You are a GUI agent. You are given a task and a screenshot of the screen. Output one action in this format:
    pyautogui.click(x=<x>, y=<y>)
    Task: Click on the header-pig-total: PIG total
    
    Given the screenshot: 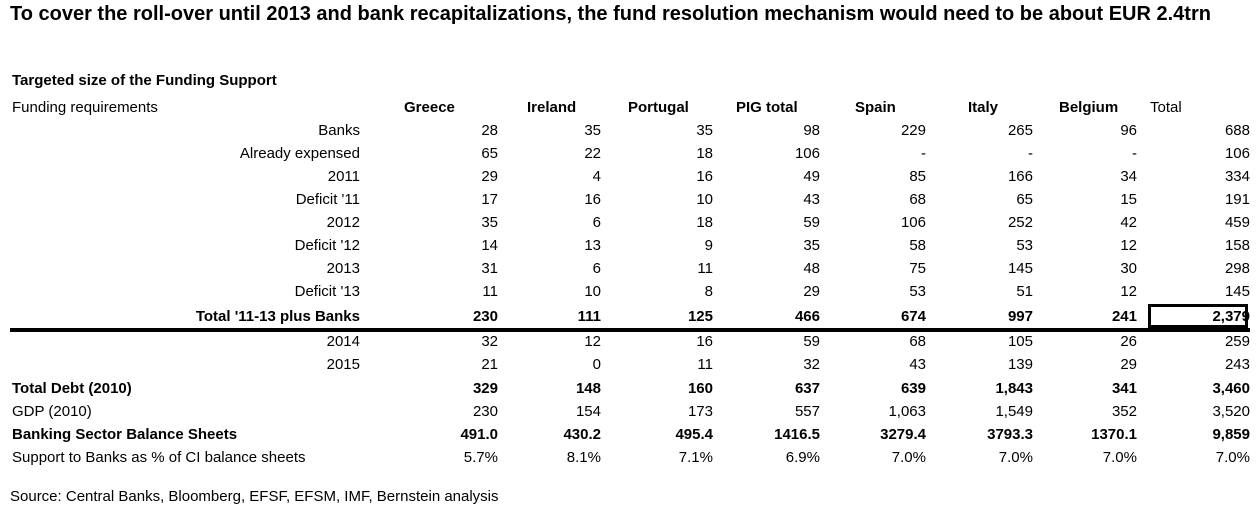 What is the action you would take?
    pyautogui.click(x=767, y=107)
    